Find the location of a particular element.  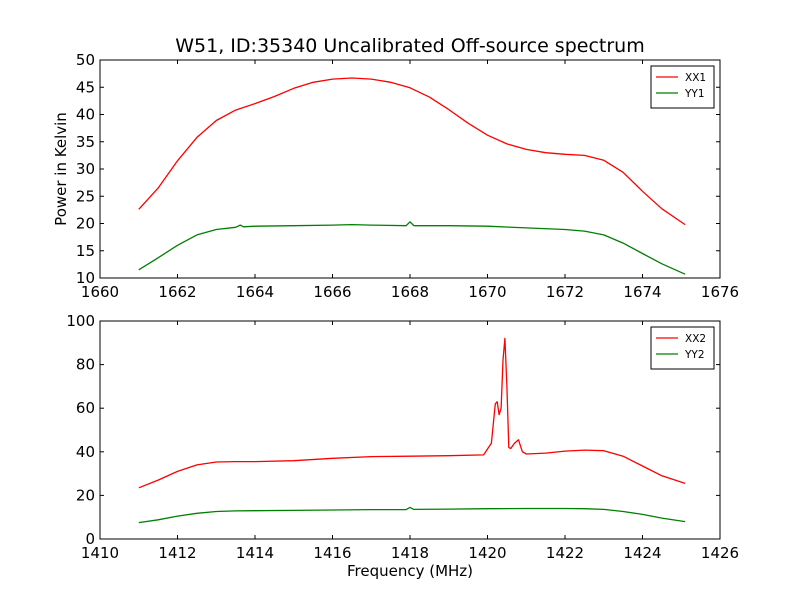

top-legend-box is located at coordinates (682, 87).